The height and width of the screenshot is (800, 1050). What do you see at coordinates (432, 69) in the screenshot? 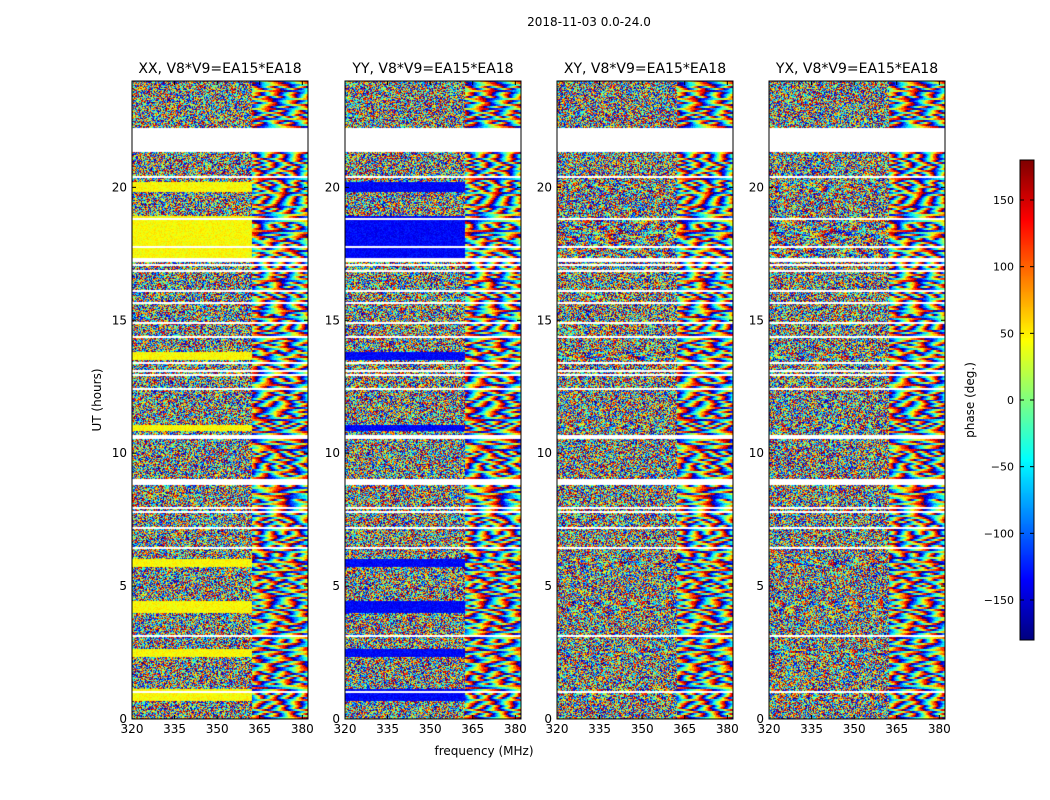
I see `panel-title: YY, V8*V9=EA15*EA18` at bounding box center [432, 69].